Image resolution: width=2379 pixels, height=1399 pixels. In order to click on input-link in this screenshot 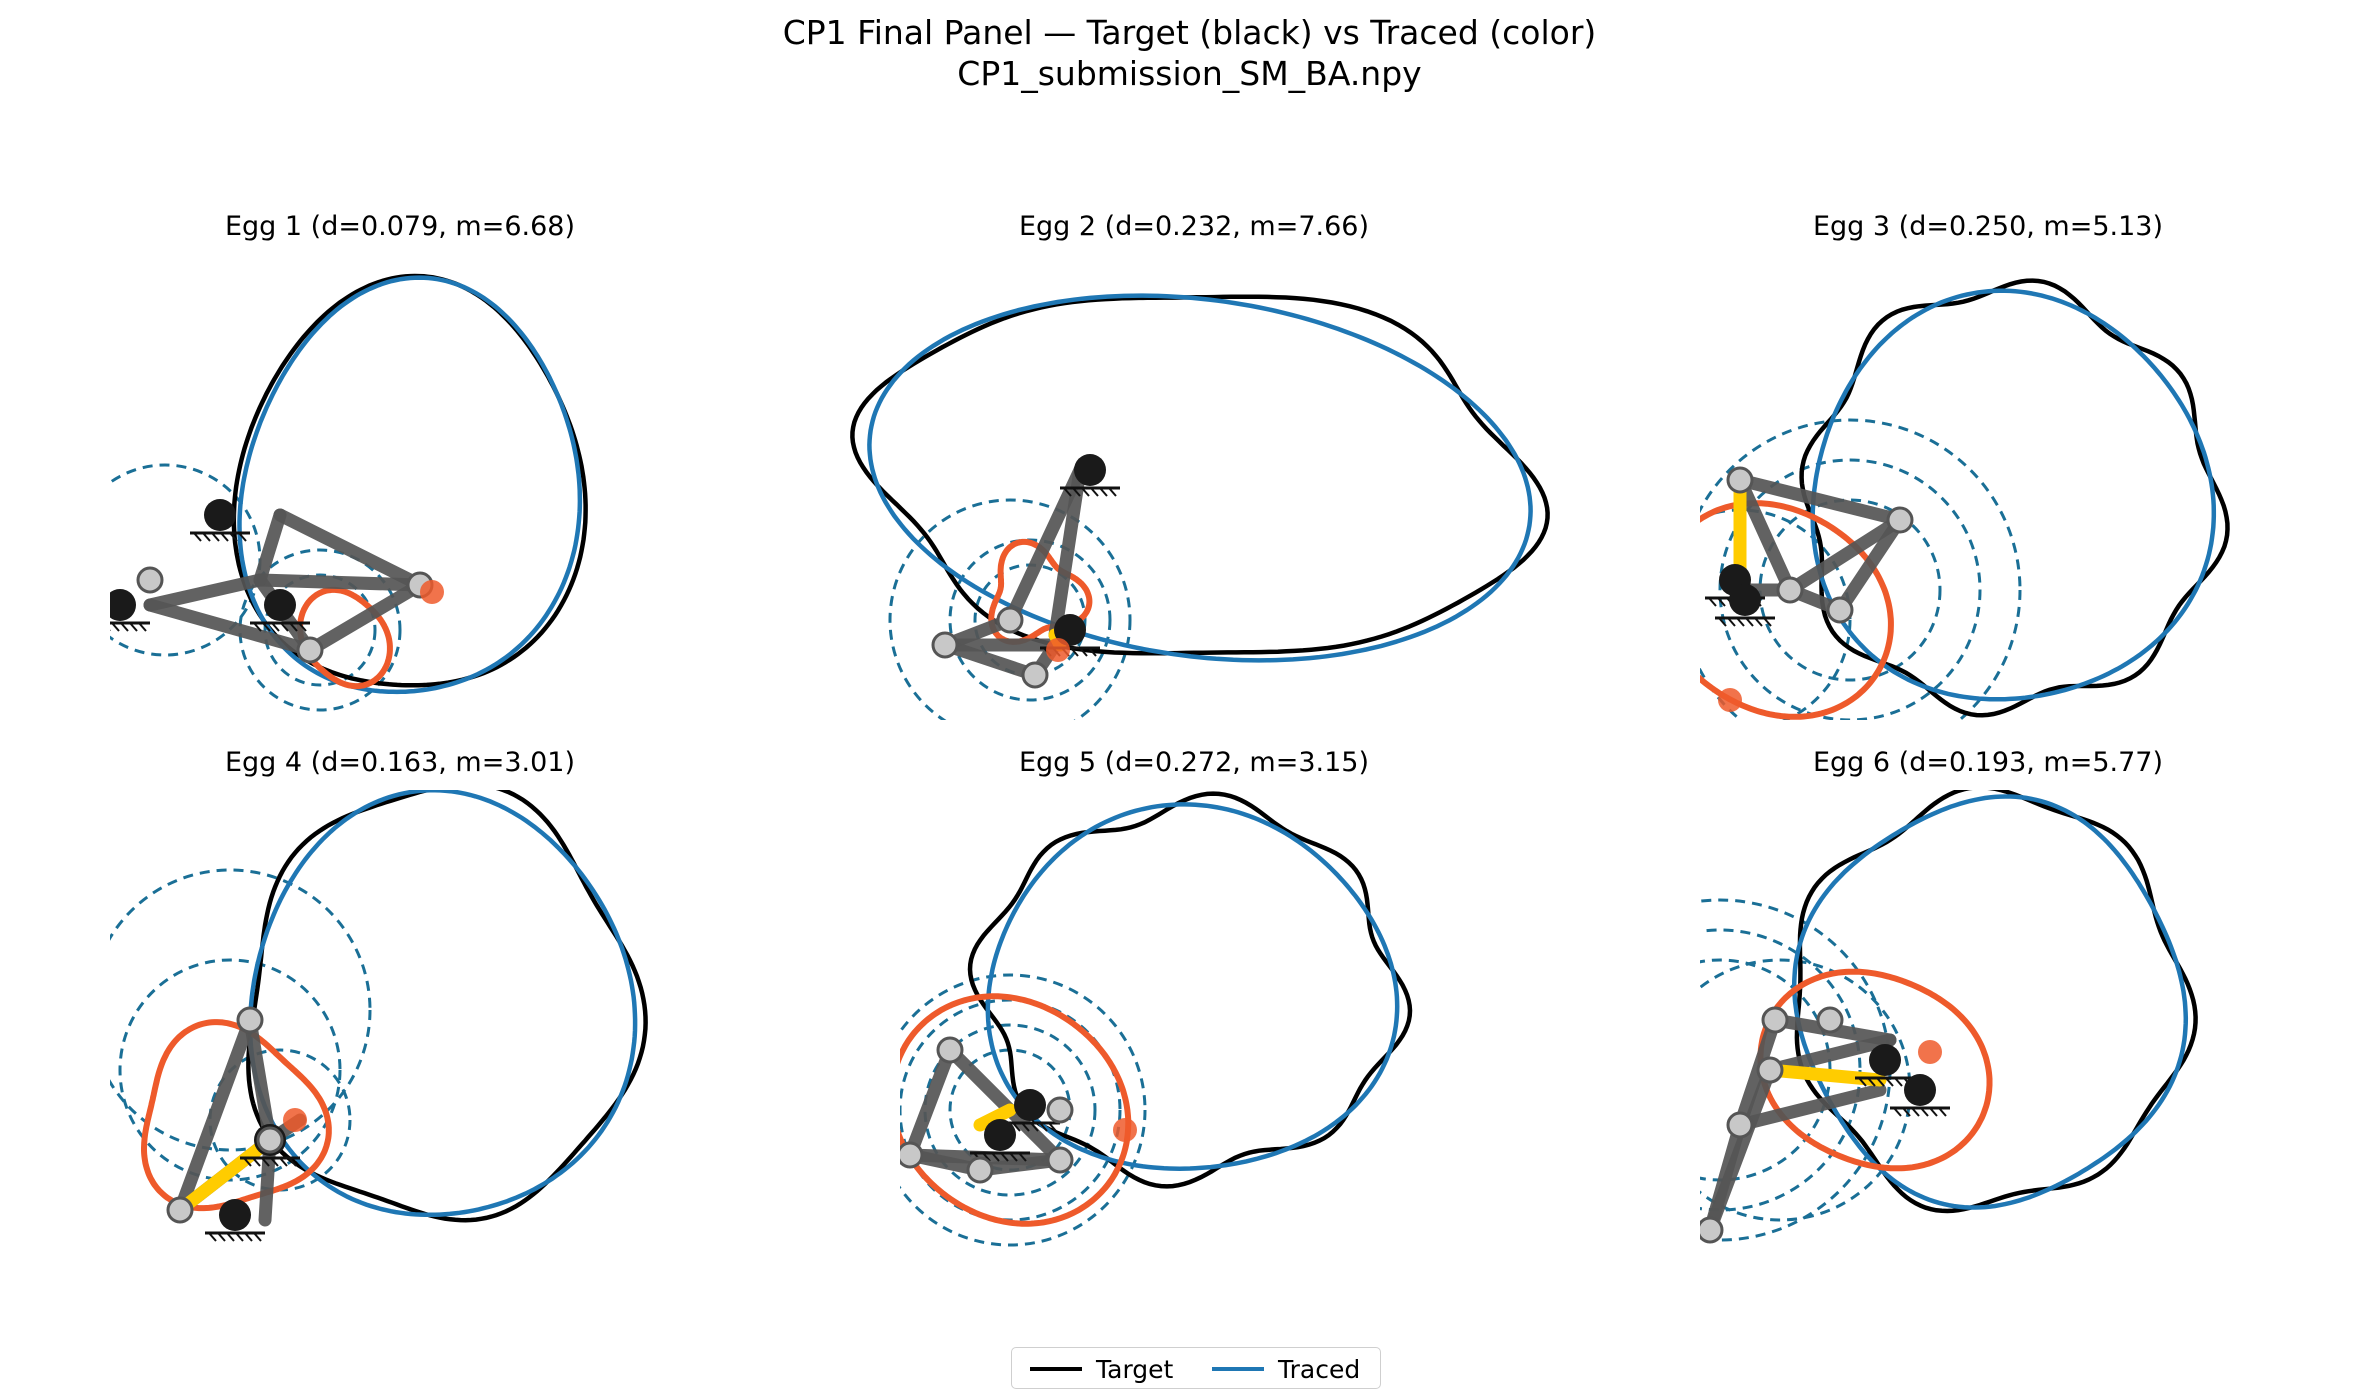, I will do `click(225, 1175)`.